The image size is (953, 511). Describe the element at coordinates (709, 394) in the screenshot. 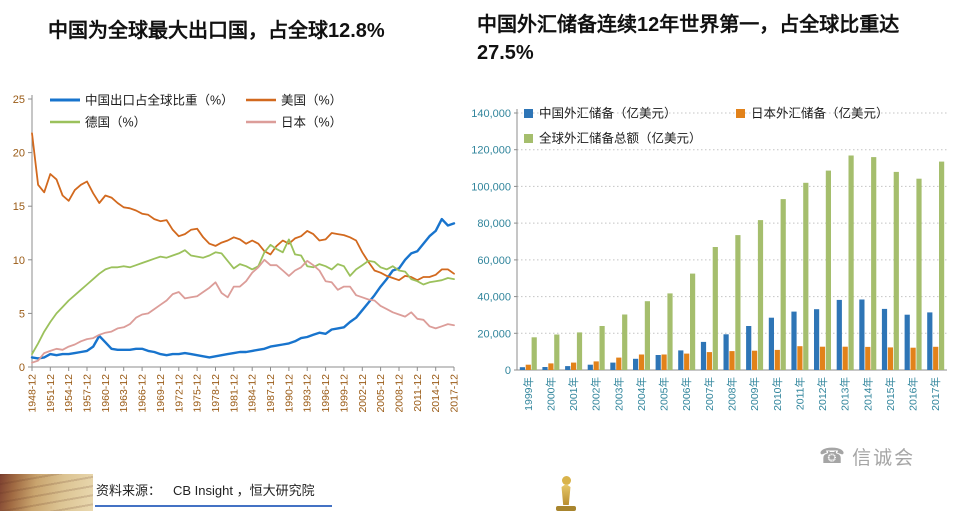

I see `svg-text: 2007年` at that location.